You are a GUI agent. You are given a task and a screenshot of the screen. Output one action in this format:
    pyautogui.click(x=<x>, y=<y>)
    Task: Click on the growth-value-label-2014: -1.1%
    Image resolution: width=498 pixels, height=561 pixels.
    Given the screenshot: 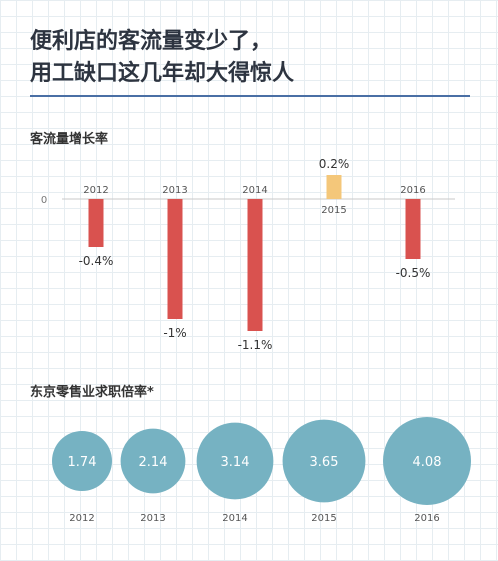 What is the action you would take?
    pyautogui.click(x=255, y=345)
    